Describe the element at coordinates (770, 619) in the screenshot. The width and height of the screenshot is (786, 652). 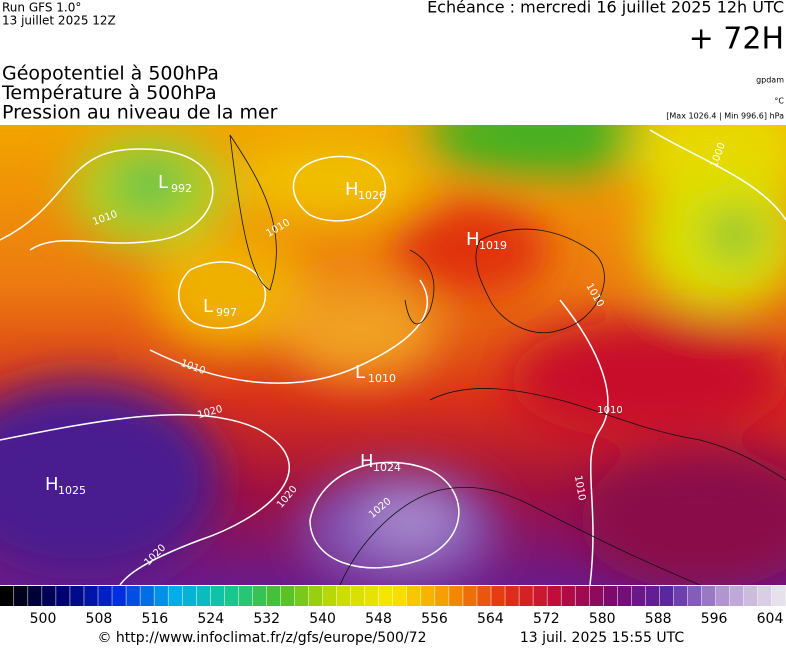
I see `colorbar-label: 604` at that location.